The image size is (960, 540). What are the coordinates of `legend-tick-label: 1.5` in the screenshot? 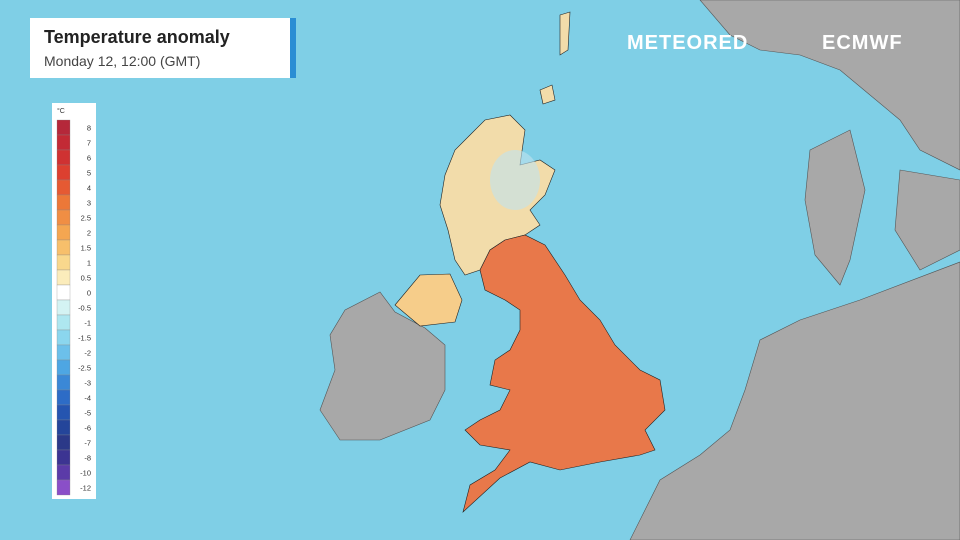 It's located at (86, 248).